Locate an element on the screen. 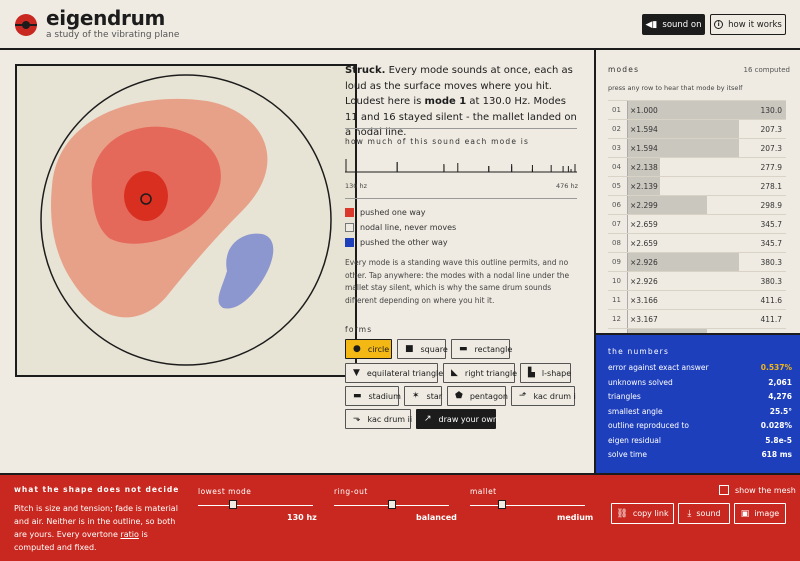 The width and height of the screenshot is (800, 561). form-right-triangle: ◣ right triangle is located at coordinates (480, 373).